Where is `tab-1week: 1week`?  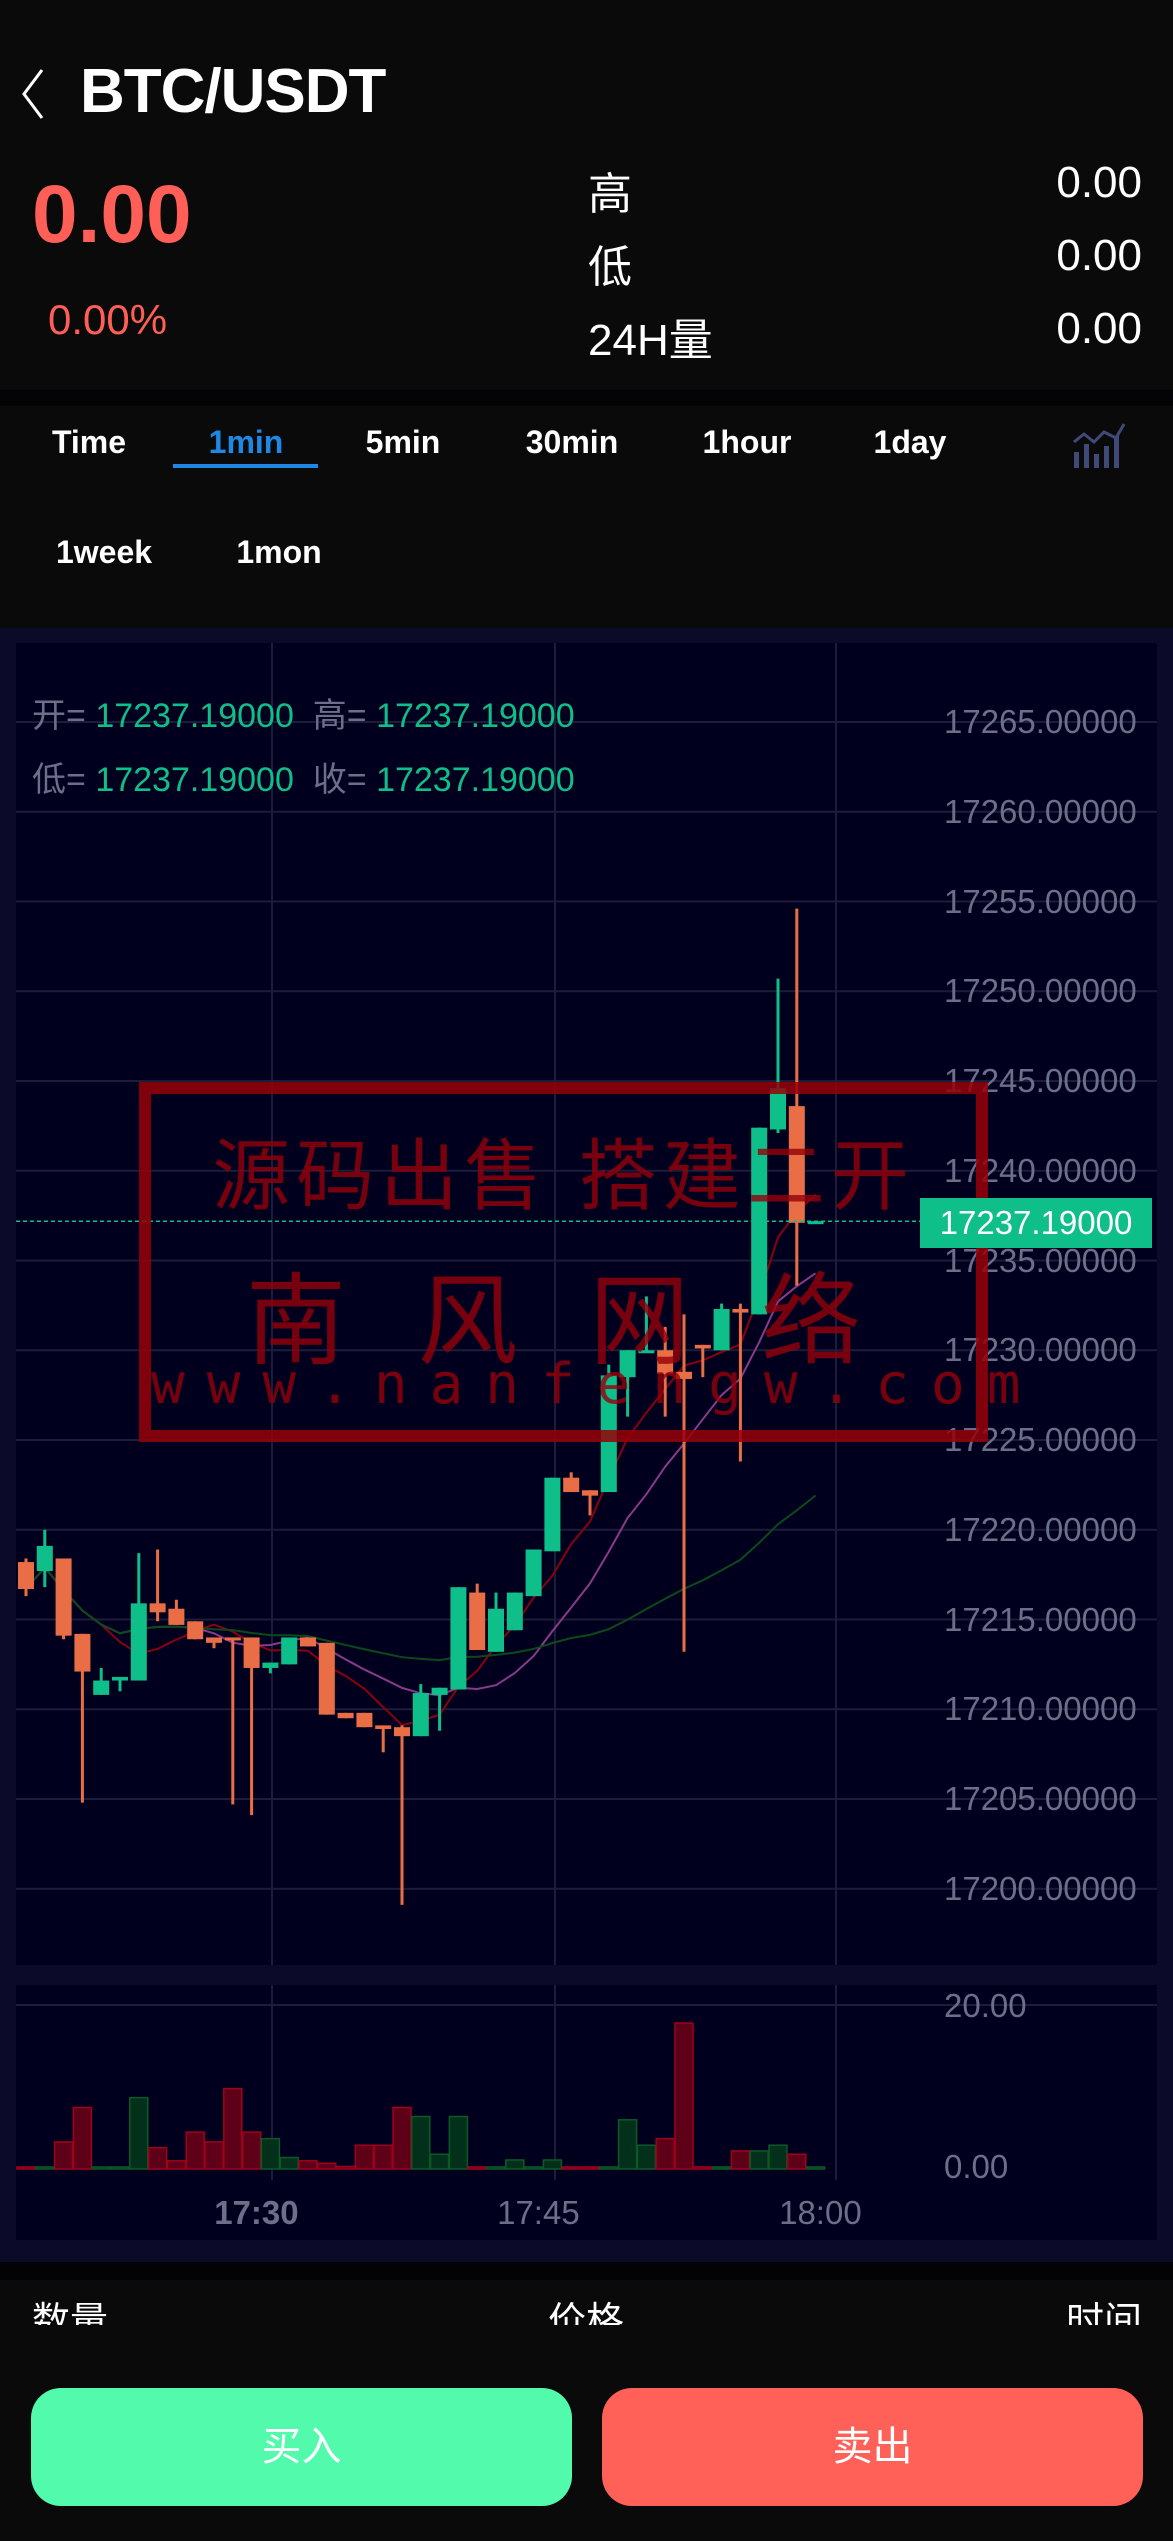 tab-1week: 1week is located at coordinates (104, 552).